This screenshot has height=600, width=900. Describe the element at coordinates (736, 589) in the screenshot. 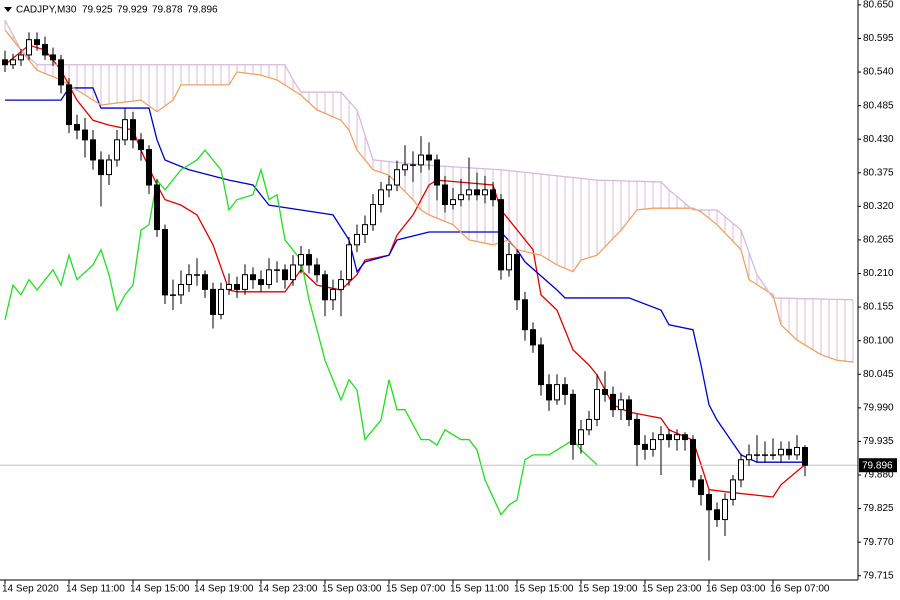

I see `x-tick-label: 16 Sep 03:00` at that location.